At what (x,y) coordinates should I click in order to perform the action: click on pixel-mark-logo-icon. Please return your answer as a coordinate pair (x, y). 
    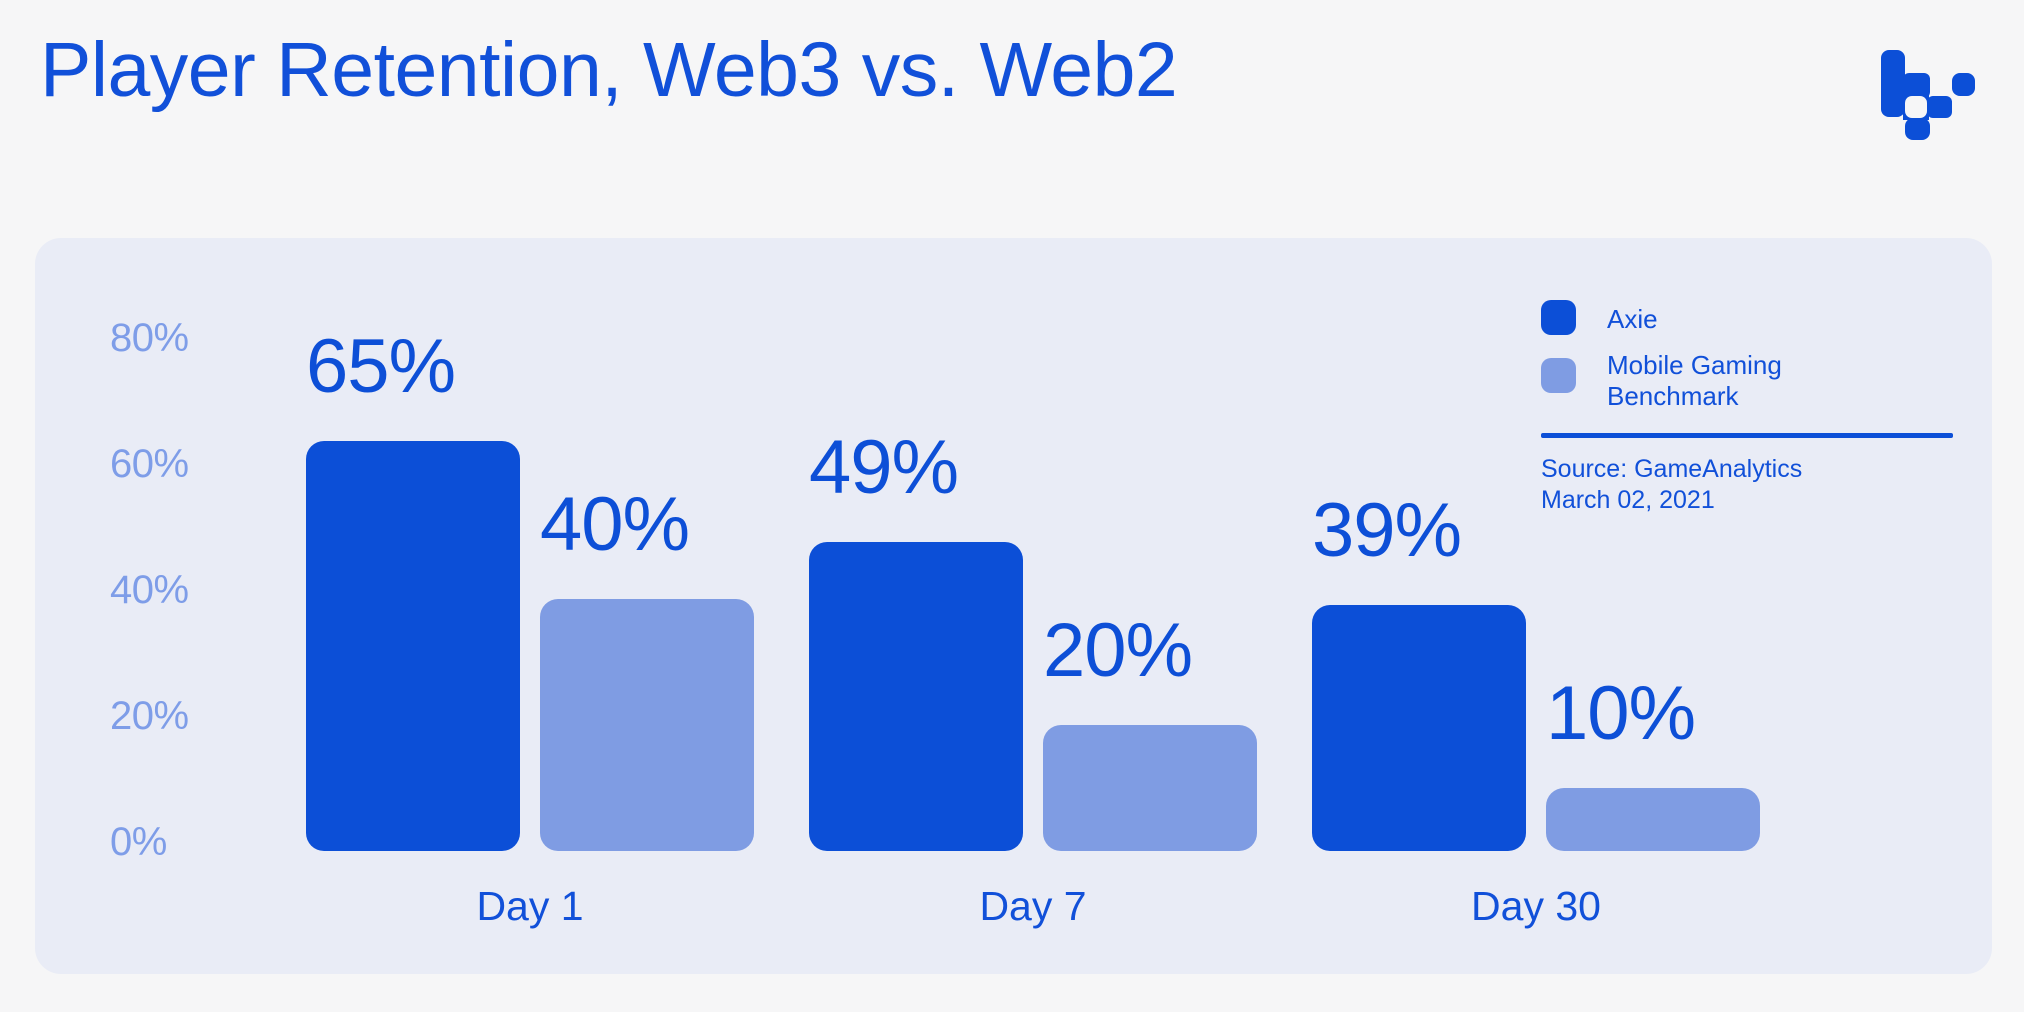
    Looking at the image, I should click on (1928, 95).